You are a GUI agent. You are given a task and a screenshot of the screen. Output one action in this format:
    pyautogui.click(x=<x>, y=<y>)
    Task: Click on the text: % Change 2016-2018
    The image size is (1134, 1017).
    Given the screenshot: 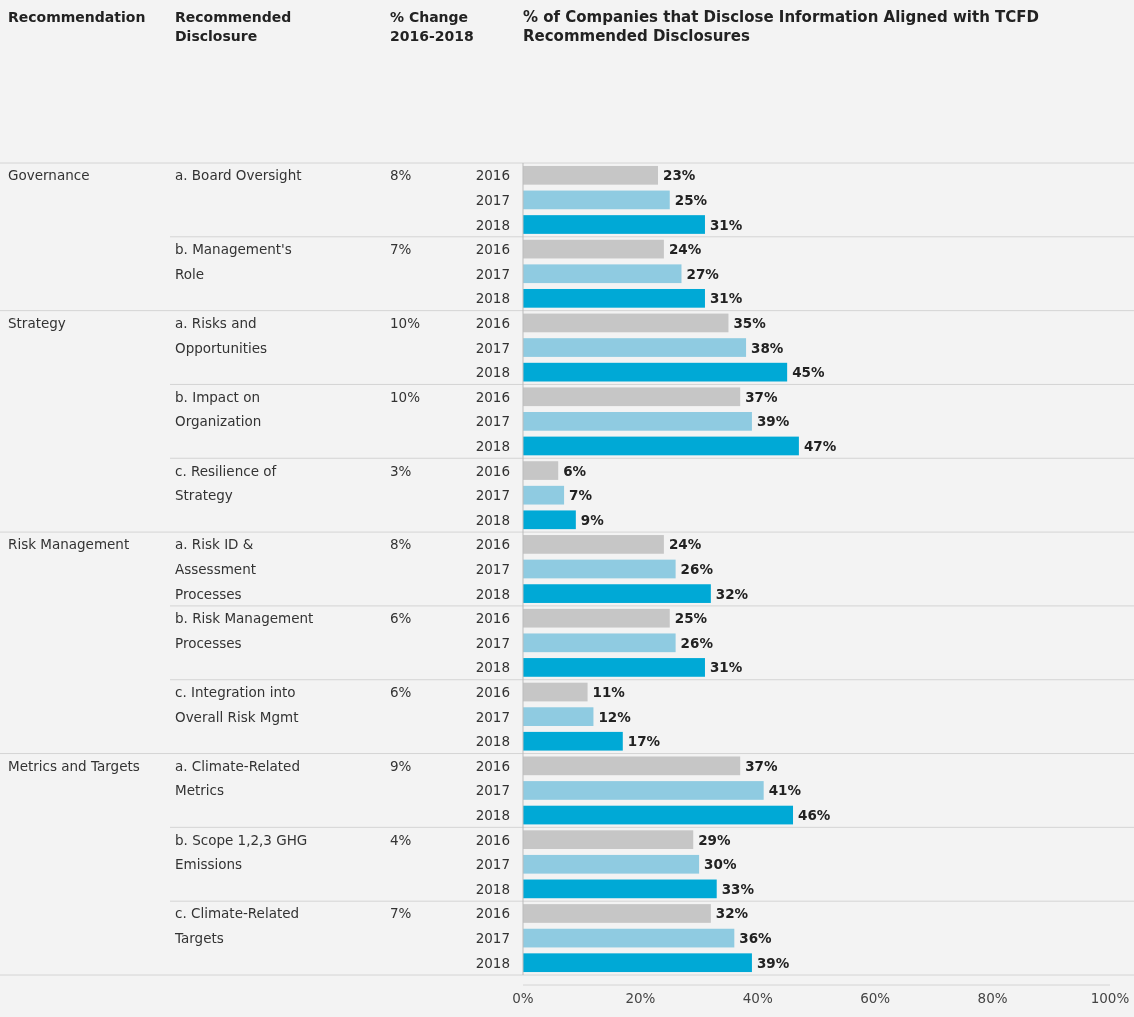 What is the action you would take?
    pyautogui.click(x=432, y=26)
    